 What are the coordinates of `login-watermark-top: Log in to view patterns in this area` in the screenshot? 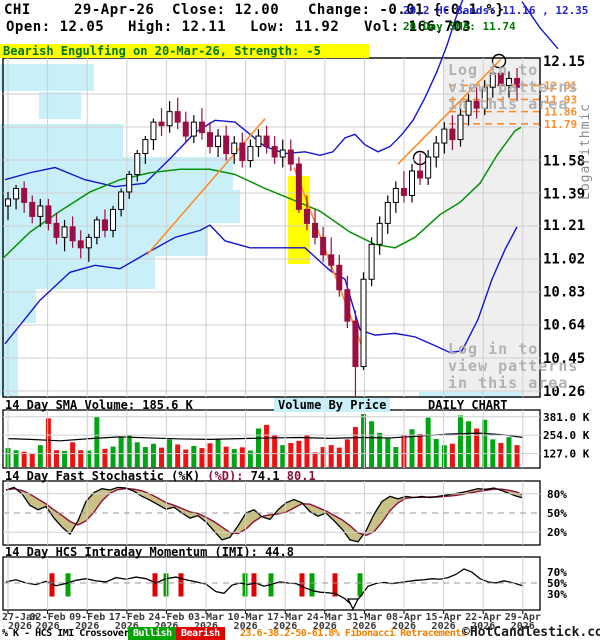 It's located at (513, 87).